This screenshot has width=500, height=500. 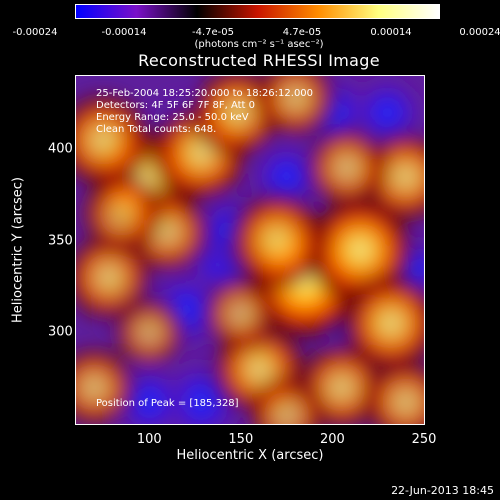 I want to click on time-range-text: 25-Feb-2004 18:25:20.000 to 18:26:12.000, so click(x=205, y=93).